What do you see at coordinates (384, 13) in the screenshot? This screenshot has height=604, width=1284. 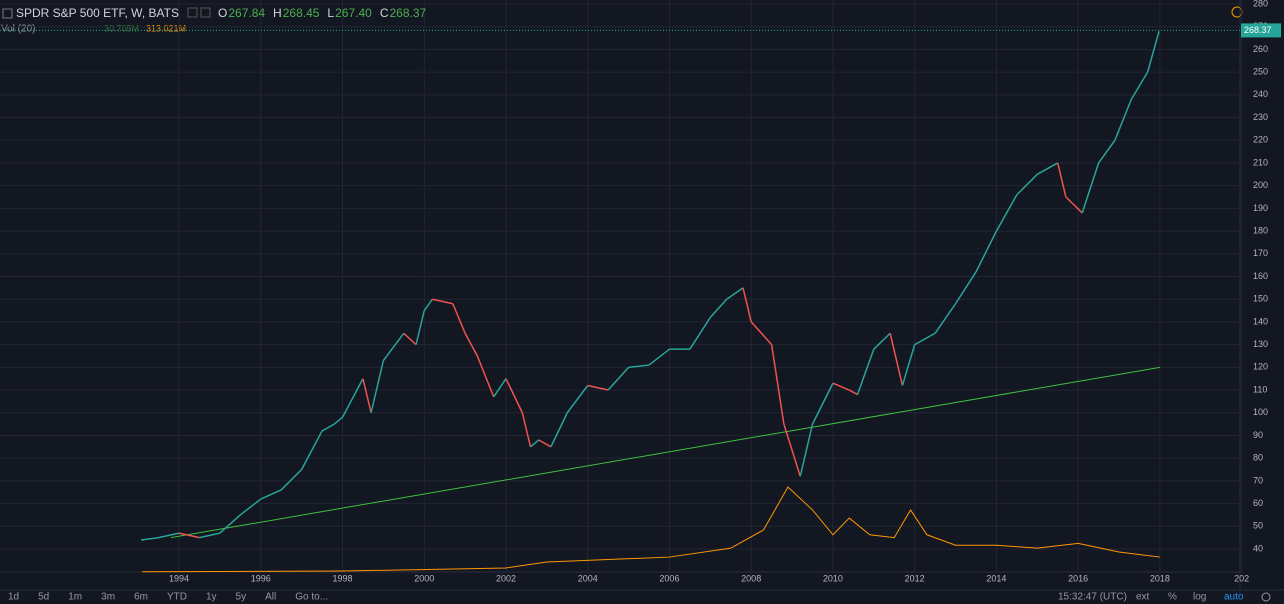 I see `ohlc-label: C` at bounding box center [384, 13].